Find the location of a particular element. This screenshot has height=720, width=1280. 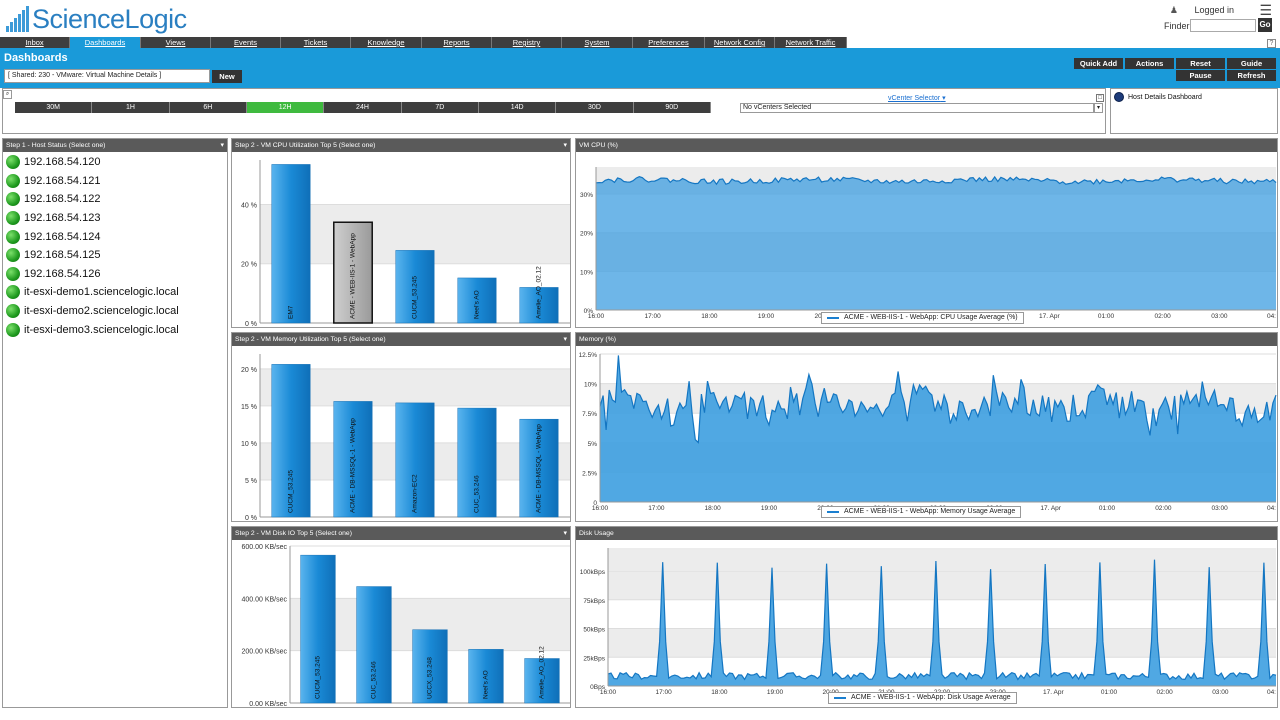

timespan-90d: 90D is located at coordinates (672, 107).